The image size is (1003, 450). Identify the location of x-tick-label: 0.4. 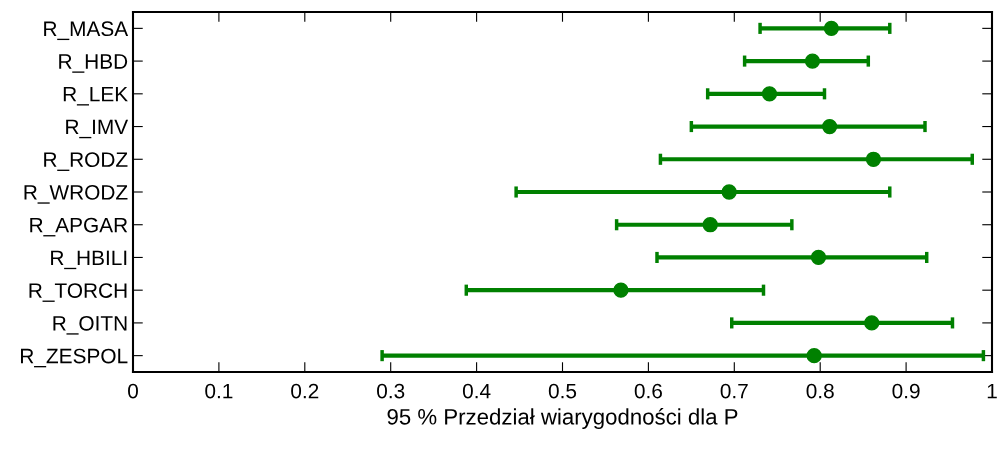
(476, 391).